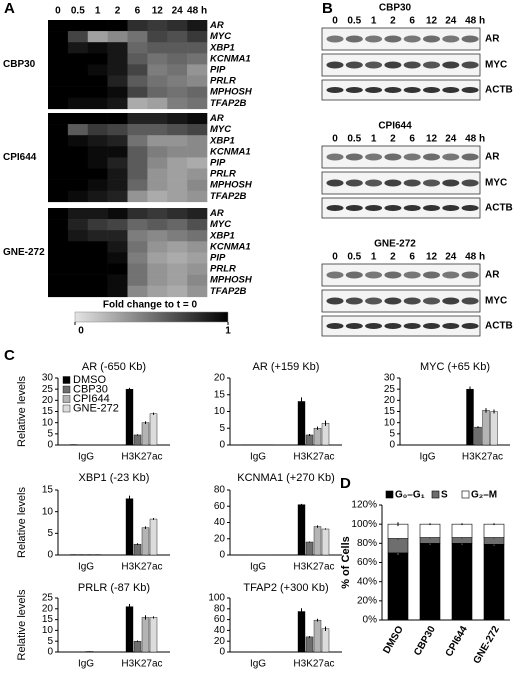 Image resolution: width=520 pixels, height=673 pixels. What do you see at coordinates (220, 619) in the screenshot?
I see `y-tick-label: 60` at bounding box center [220, 619].